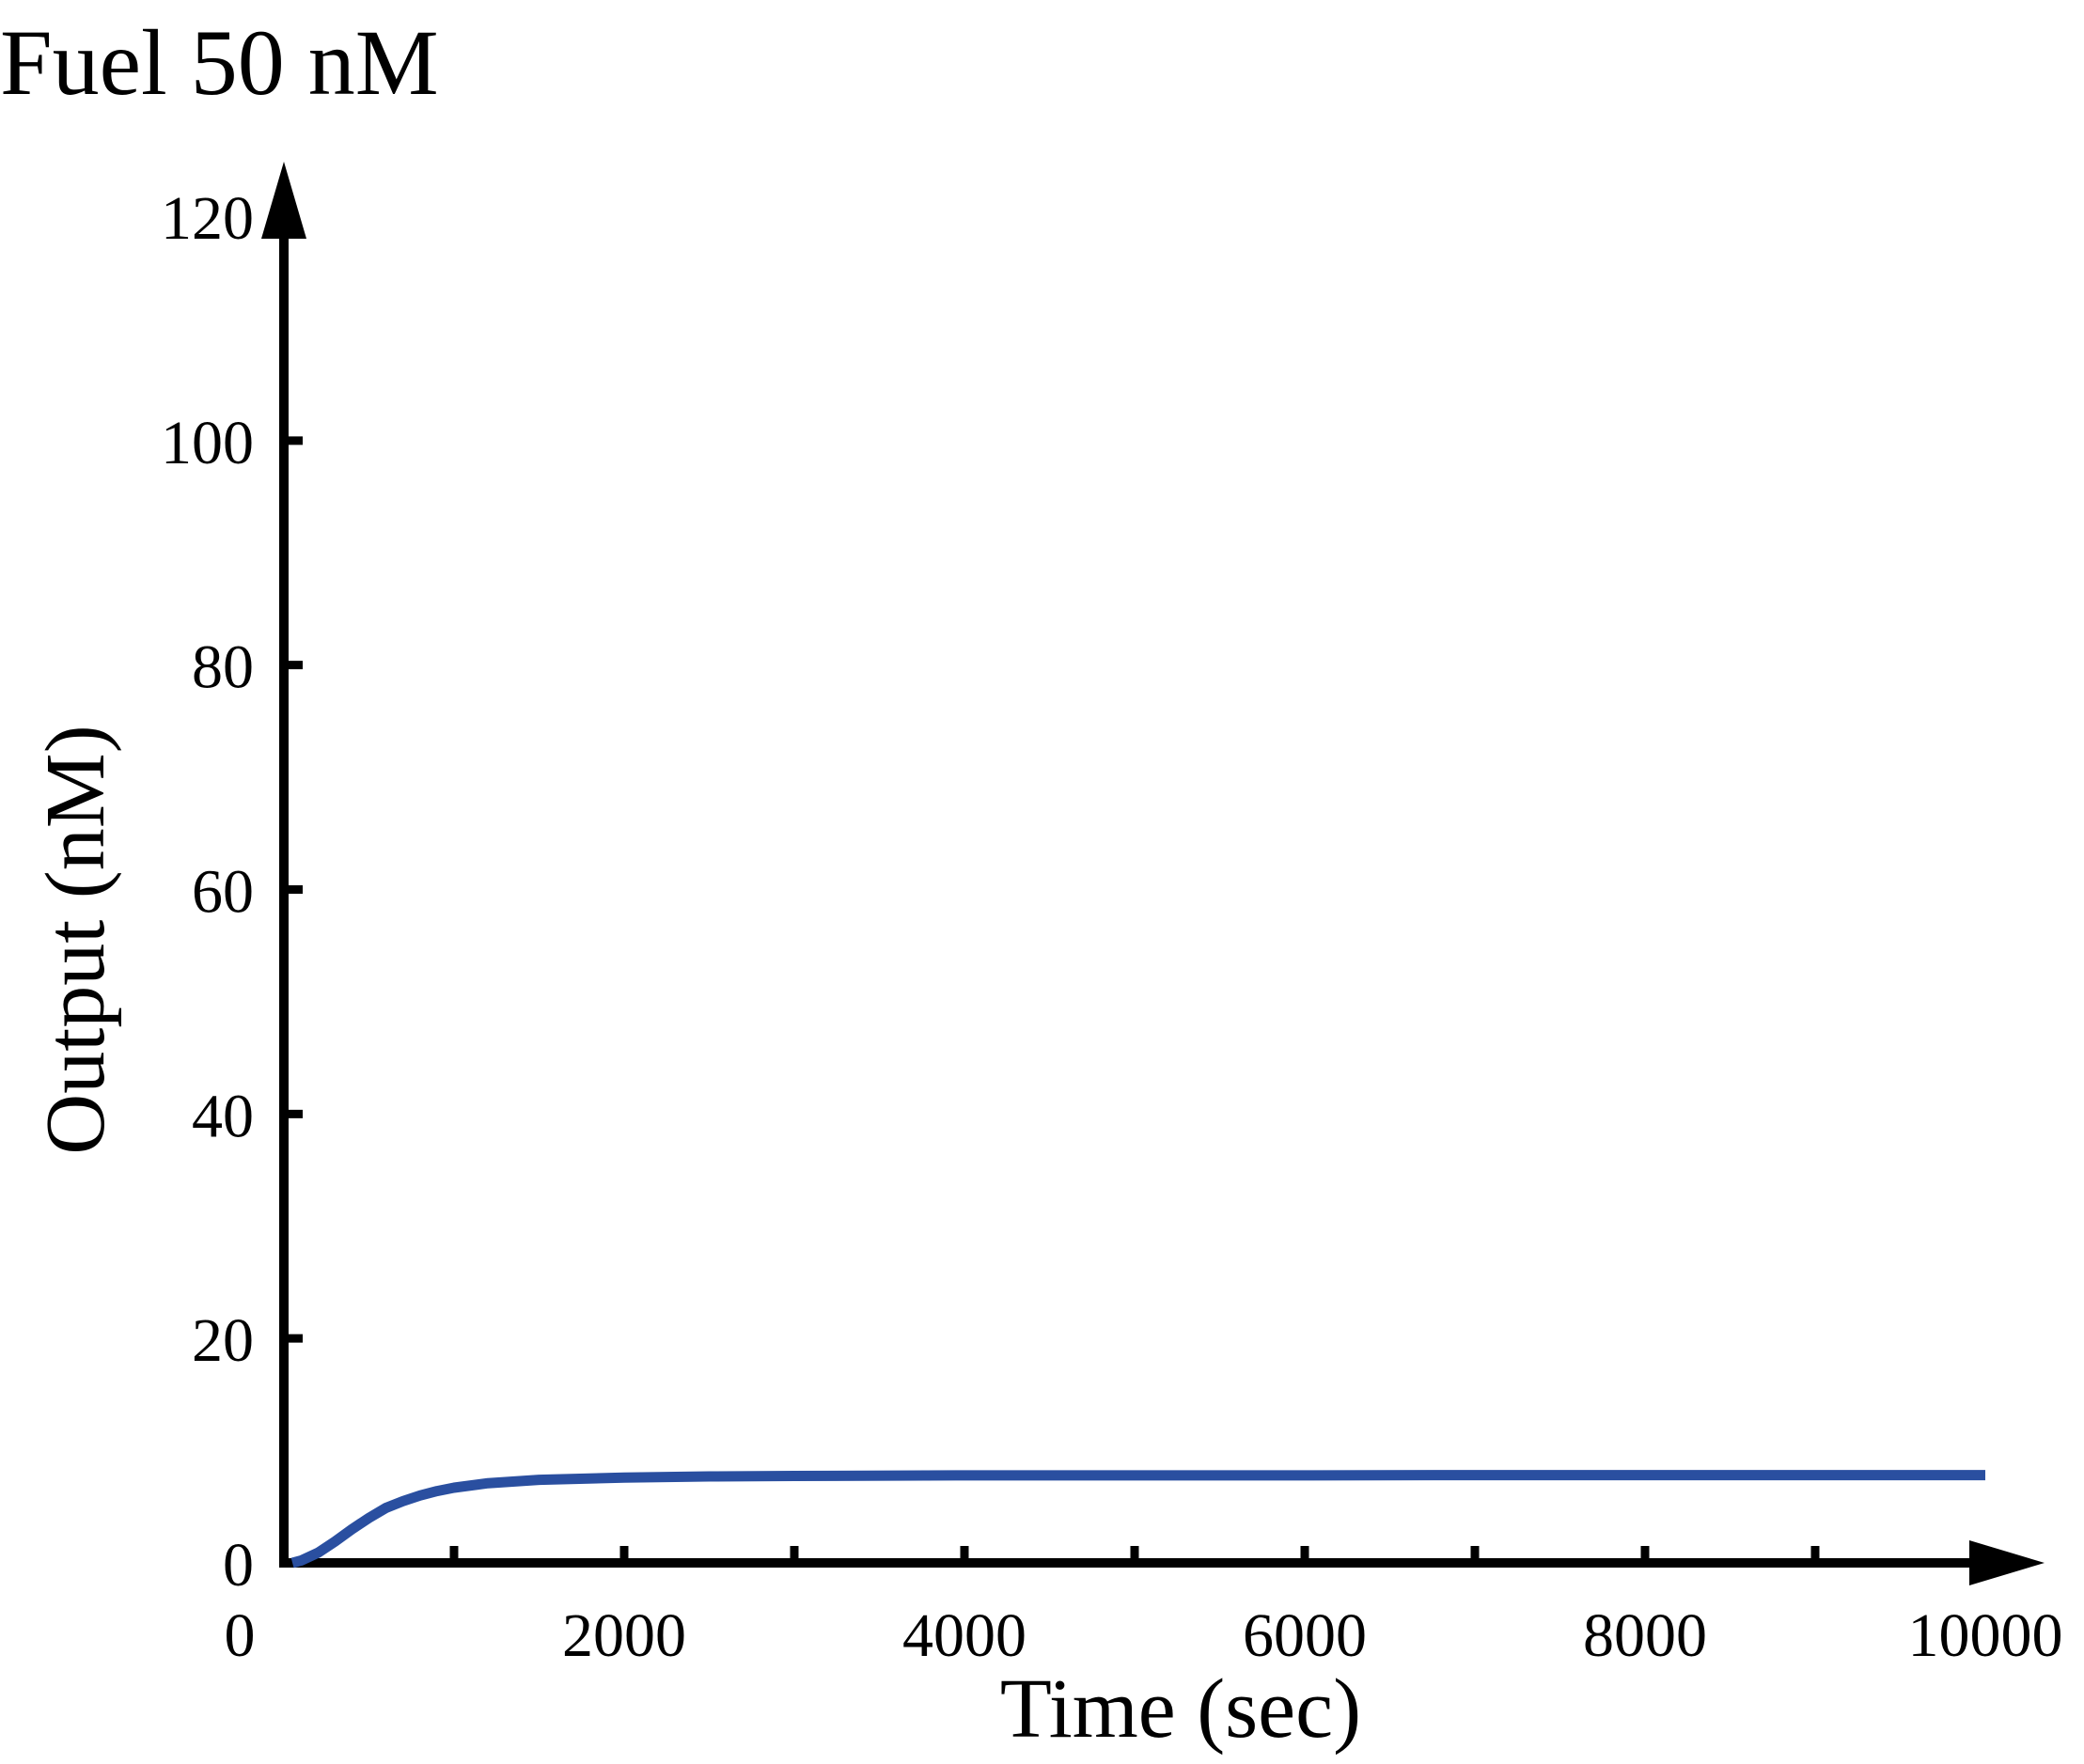 The width and height of the screenshot is (2084, 1764). Describe the element at coordinates (1144, 1636) in the screenshot. I see `x-tick-labels: 0 2000 4000 6000 8000 10000` at that location.